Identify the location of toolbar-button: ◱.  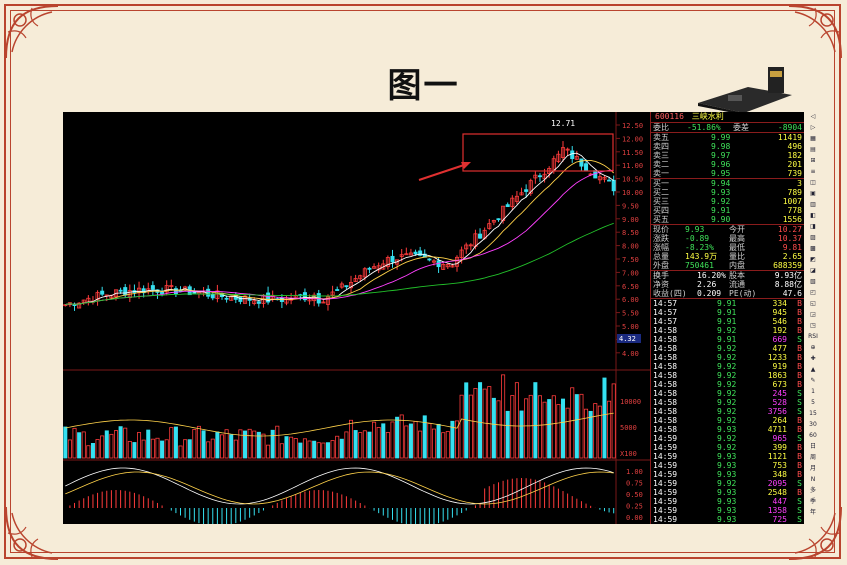
(813, 303).